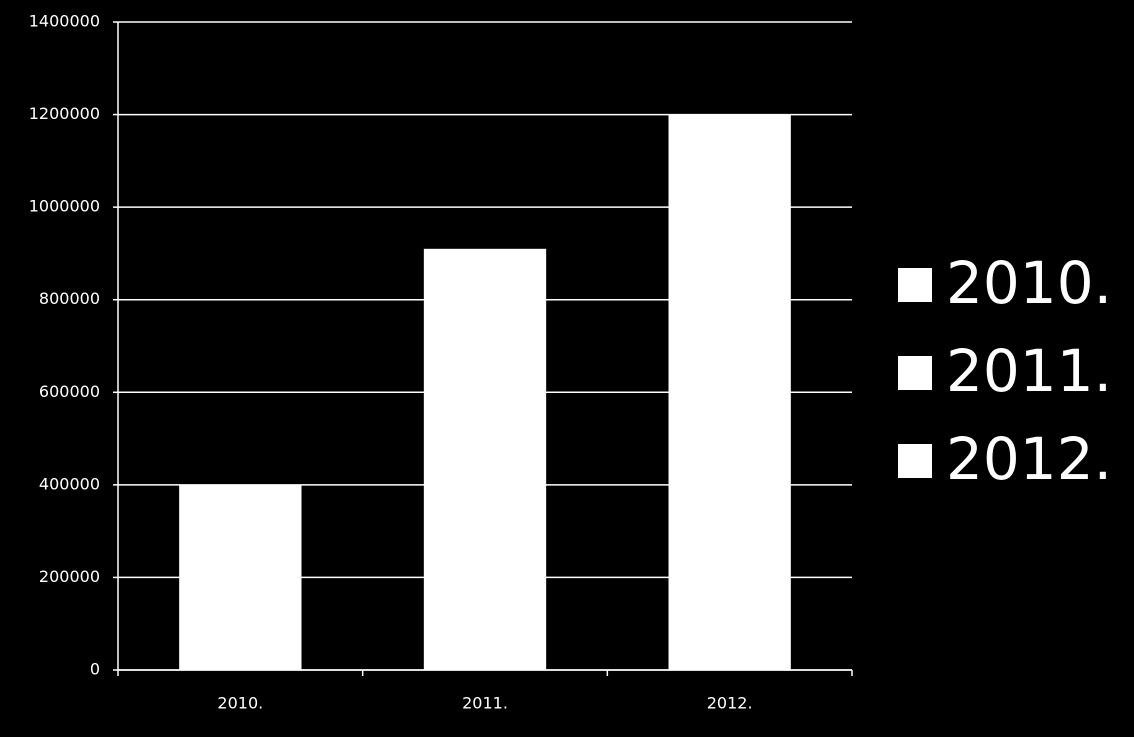 This screenshot has height=737, width=1134. What do you see at coordinates (1029, 459) in the screenshot?
I see `legend-label: 2012.` at bounding box center [1029, 459].